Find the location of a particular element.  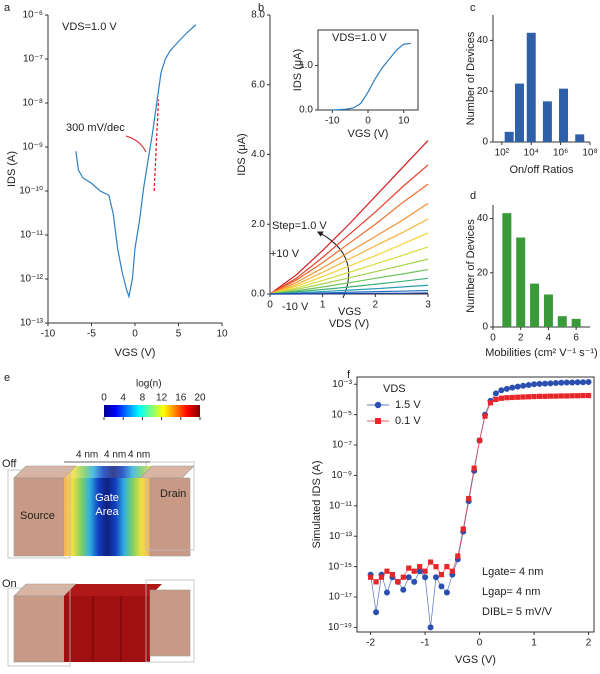

y-axis-label: IDS (μA) is located at coordinates (242, 154).